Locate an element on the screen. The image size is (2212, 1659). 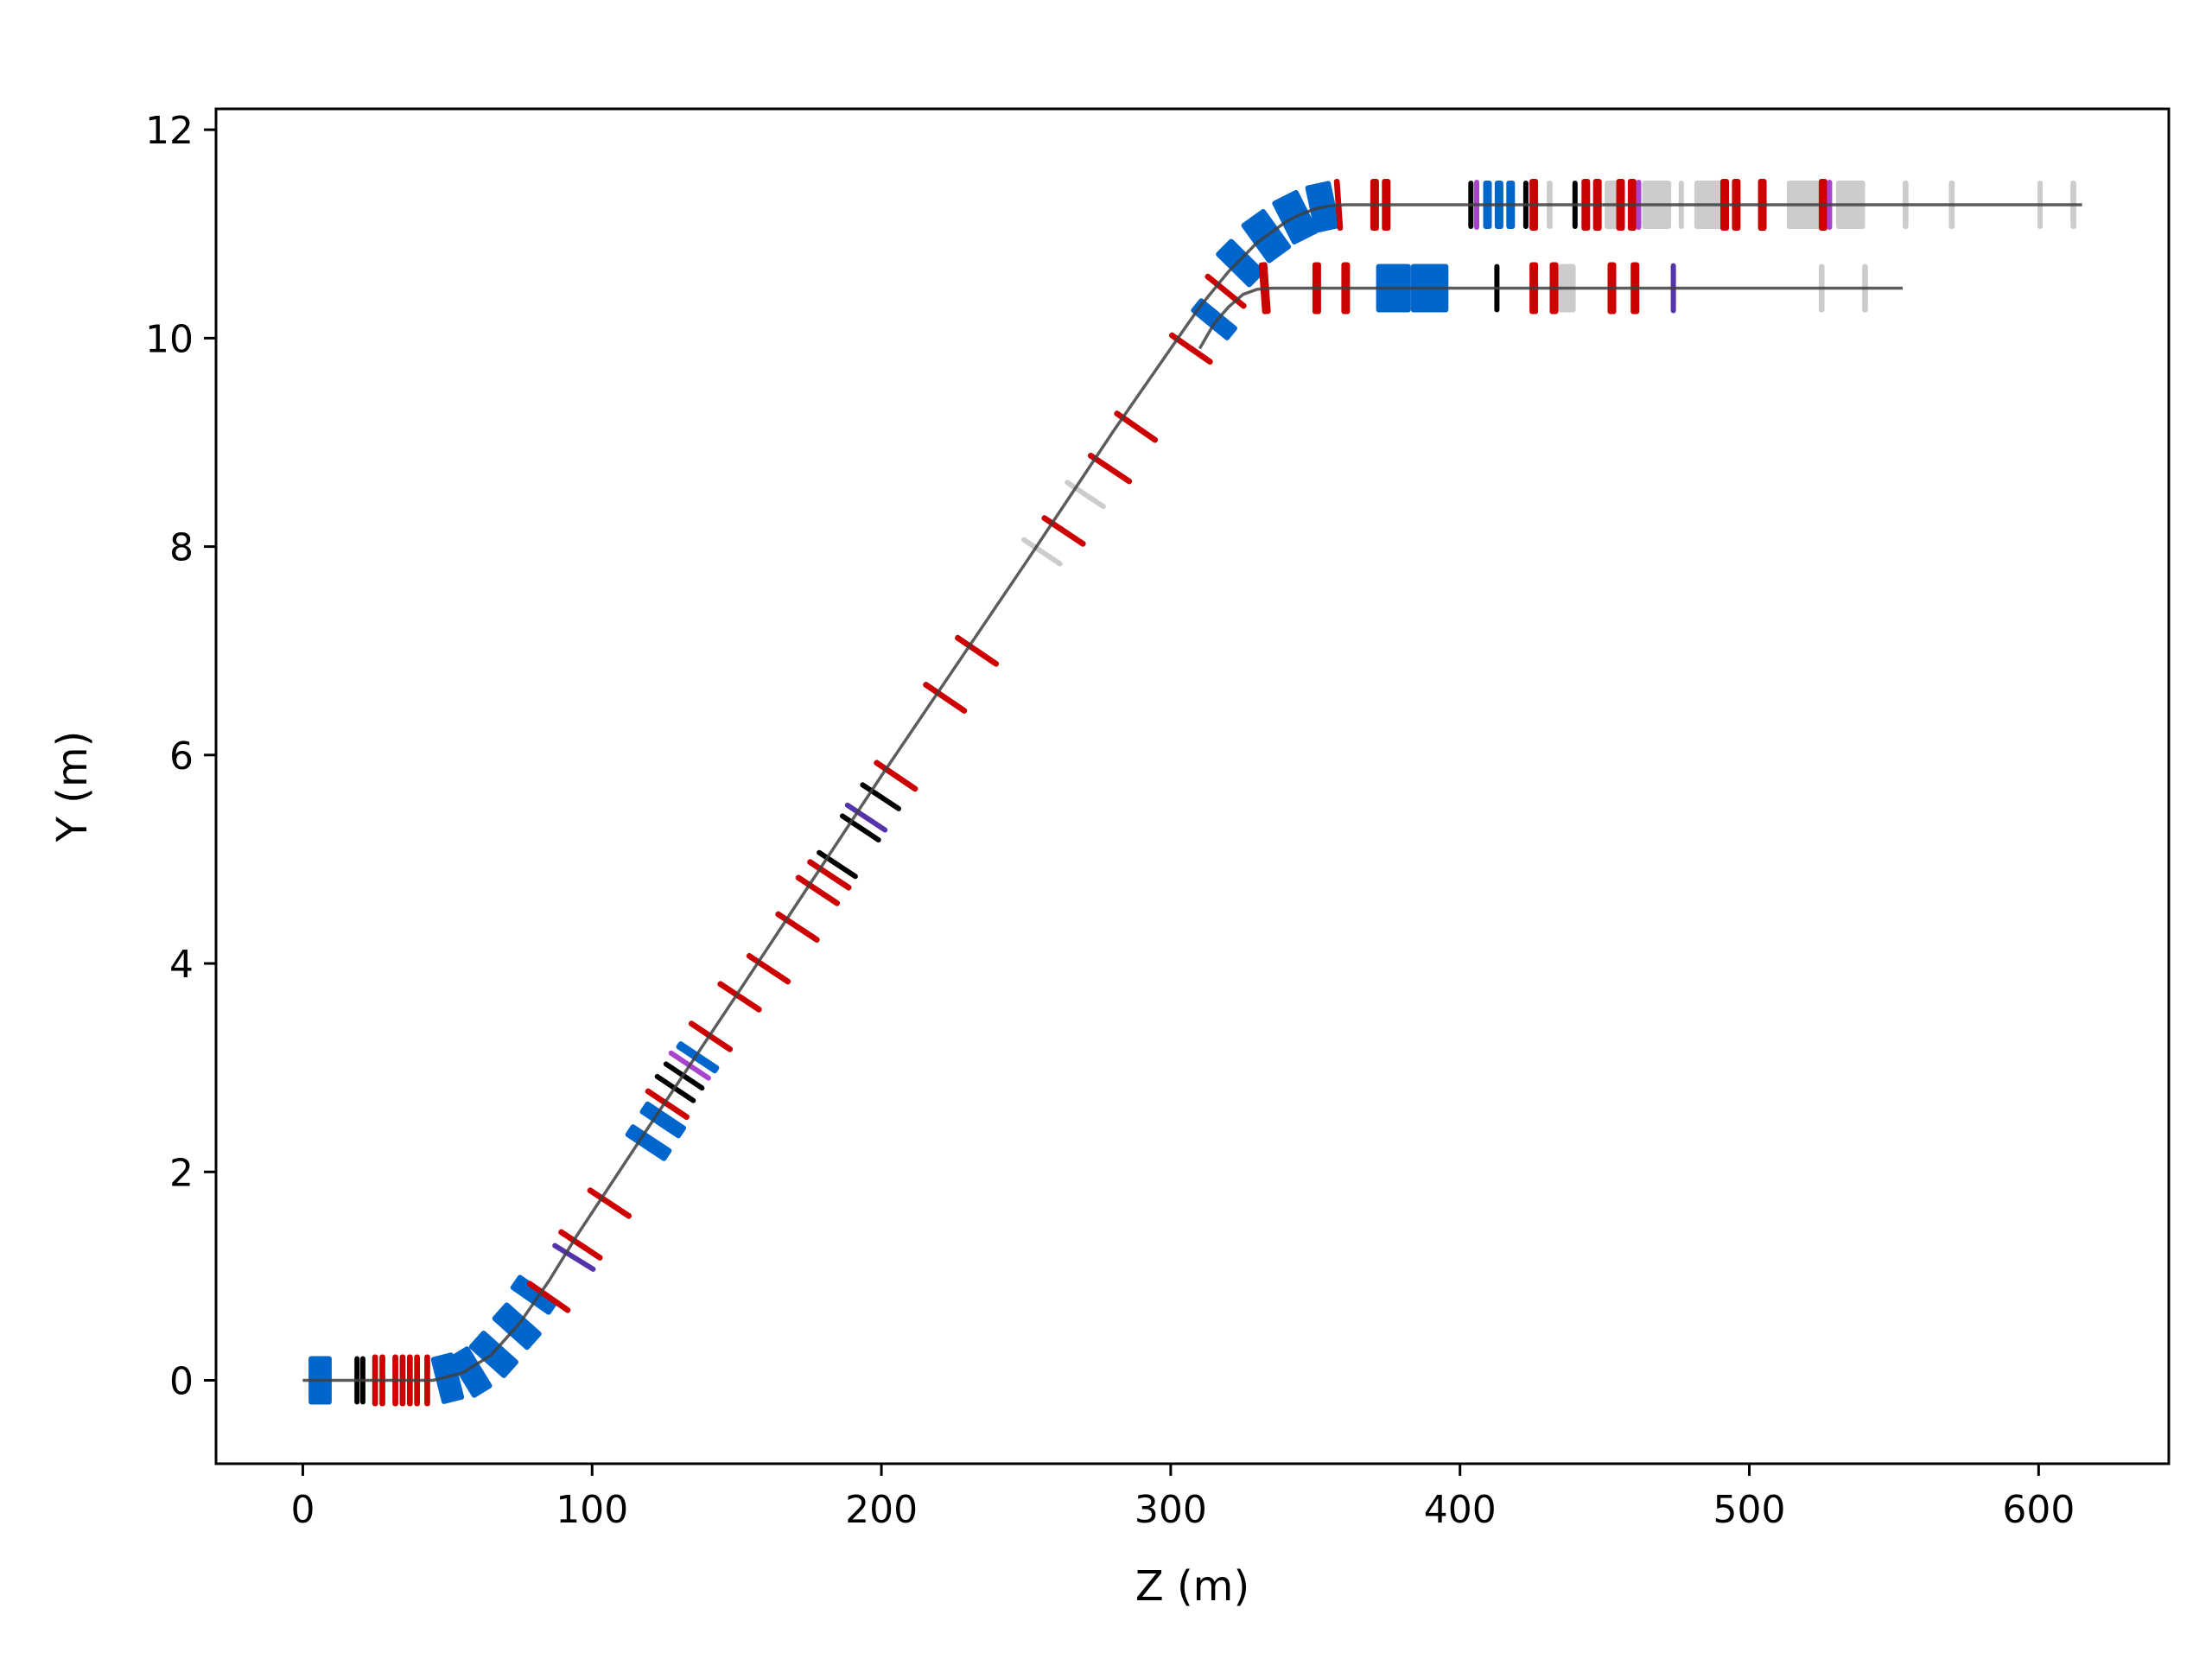
x-tick-label: 0 is located at coordinates (302, 1510).